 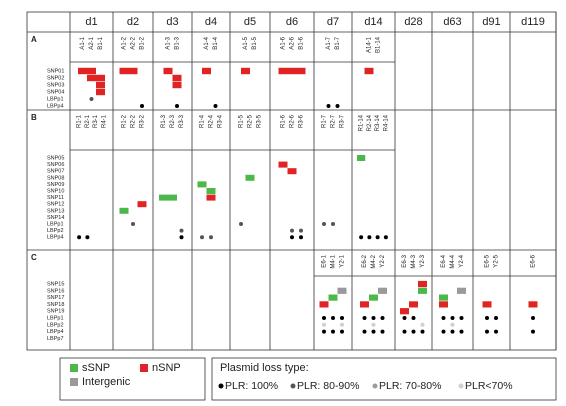 I want to click on legend-label: PLR: 100%, so click(x=251, y=386).